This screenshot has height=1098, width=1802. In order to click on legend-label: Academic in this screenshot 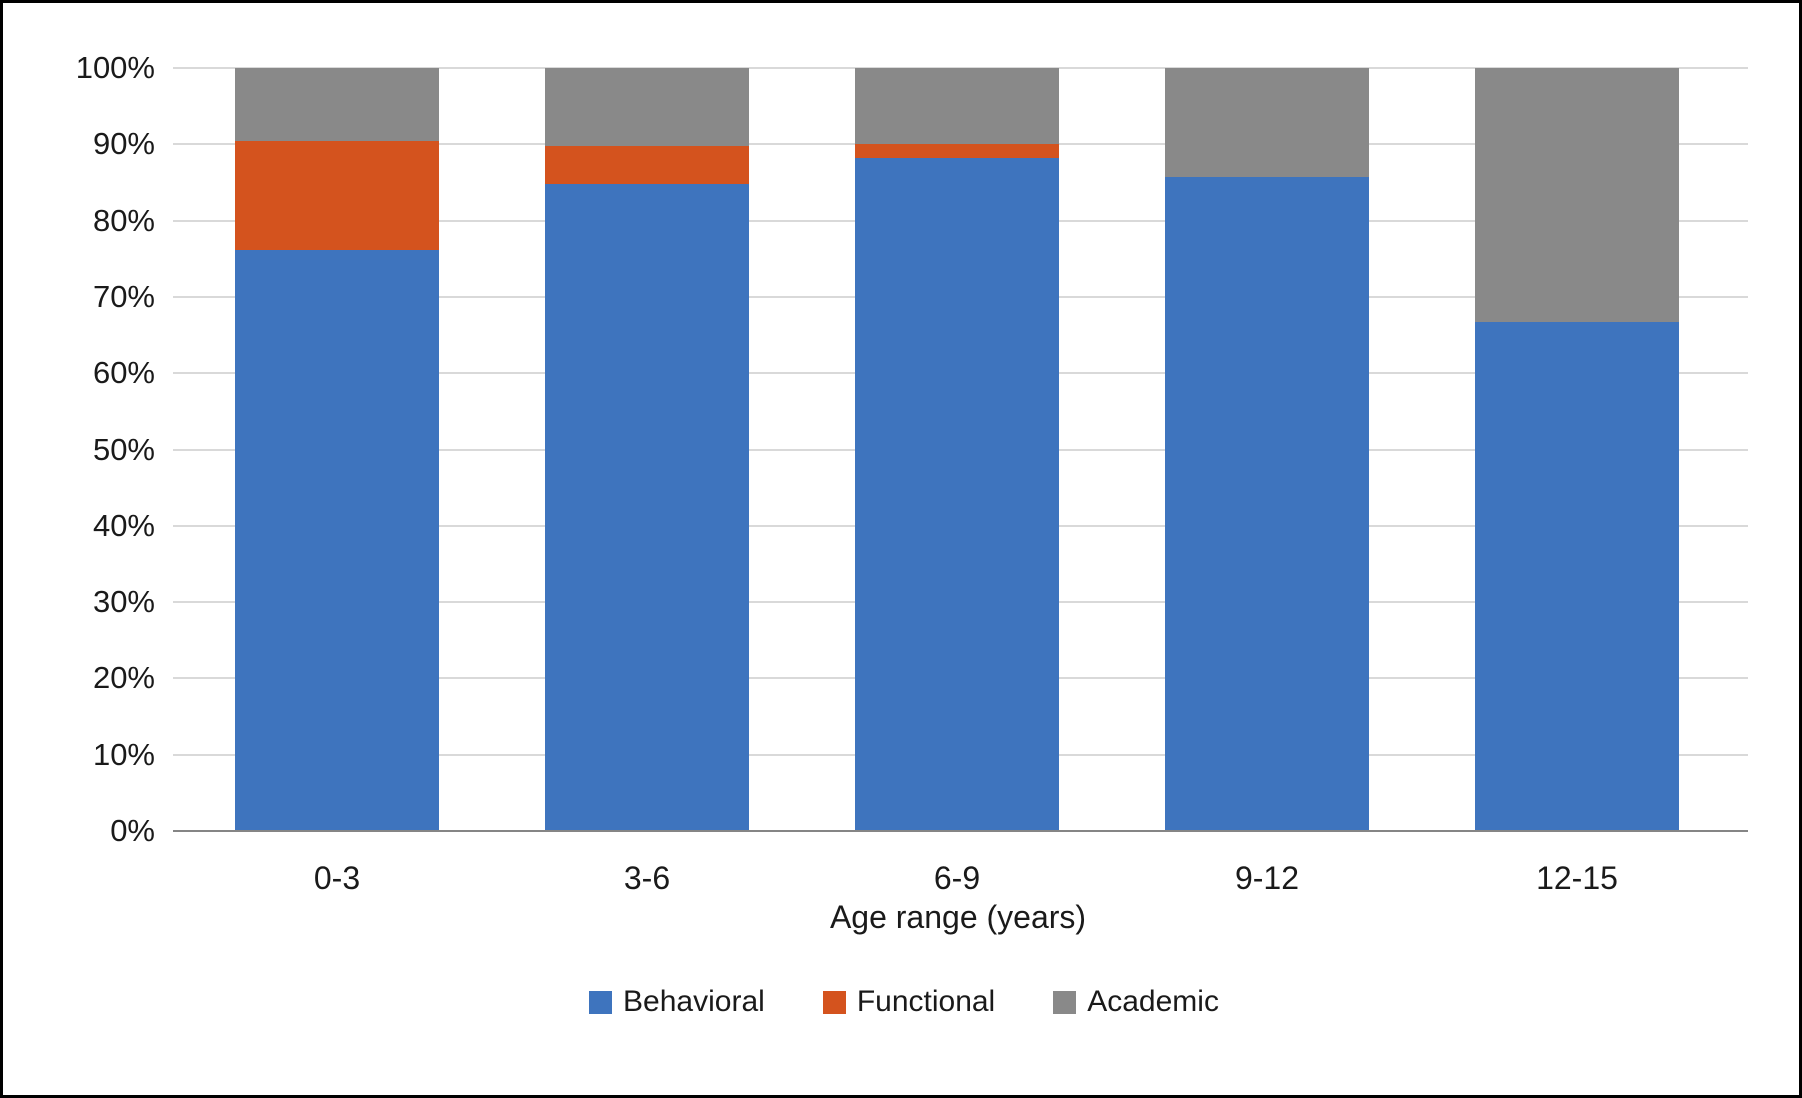, I will do `click(1153, 1001)`.